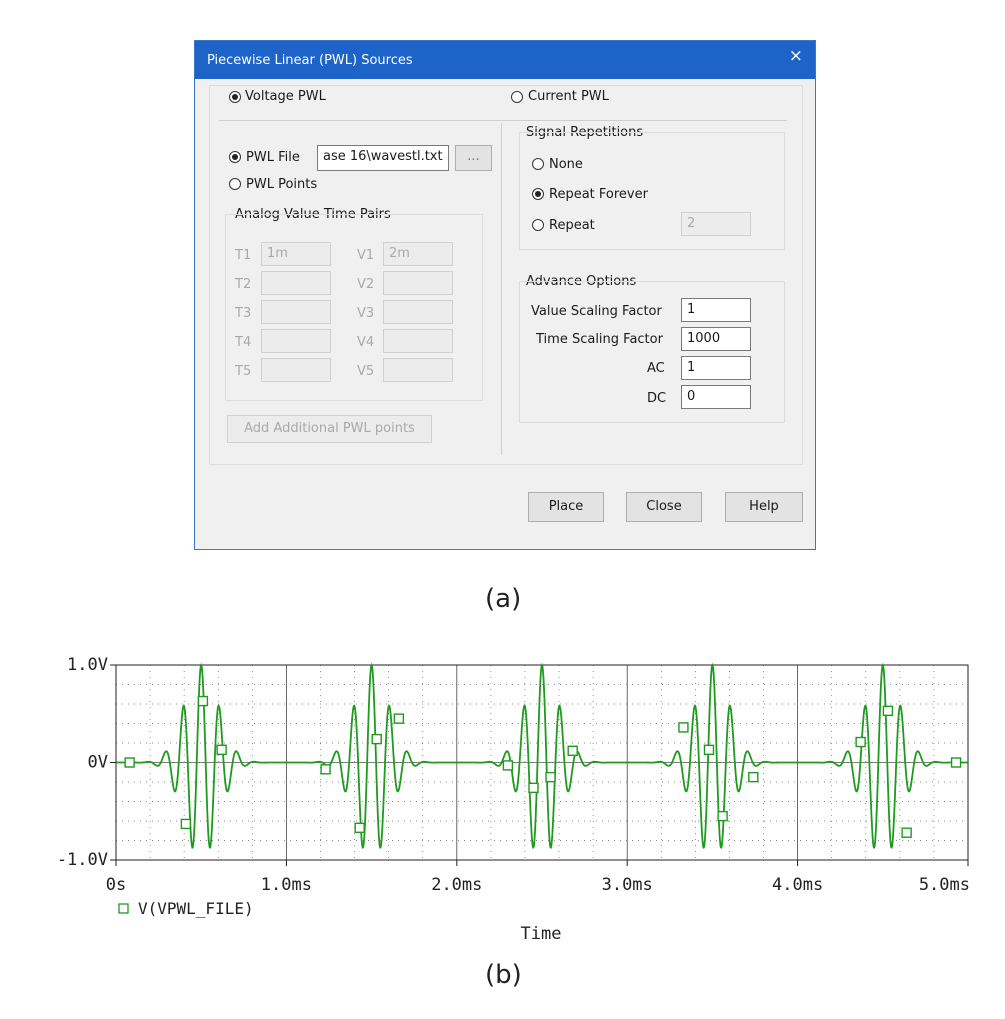  What do you see at coordinates (566, 164) in the screenshot?
I see `rep-none-label: None` at bounding box center [566, 164].